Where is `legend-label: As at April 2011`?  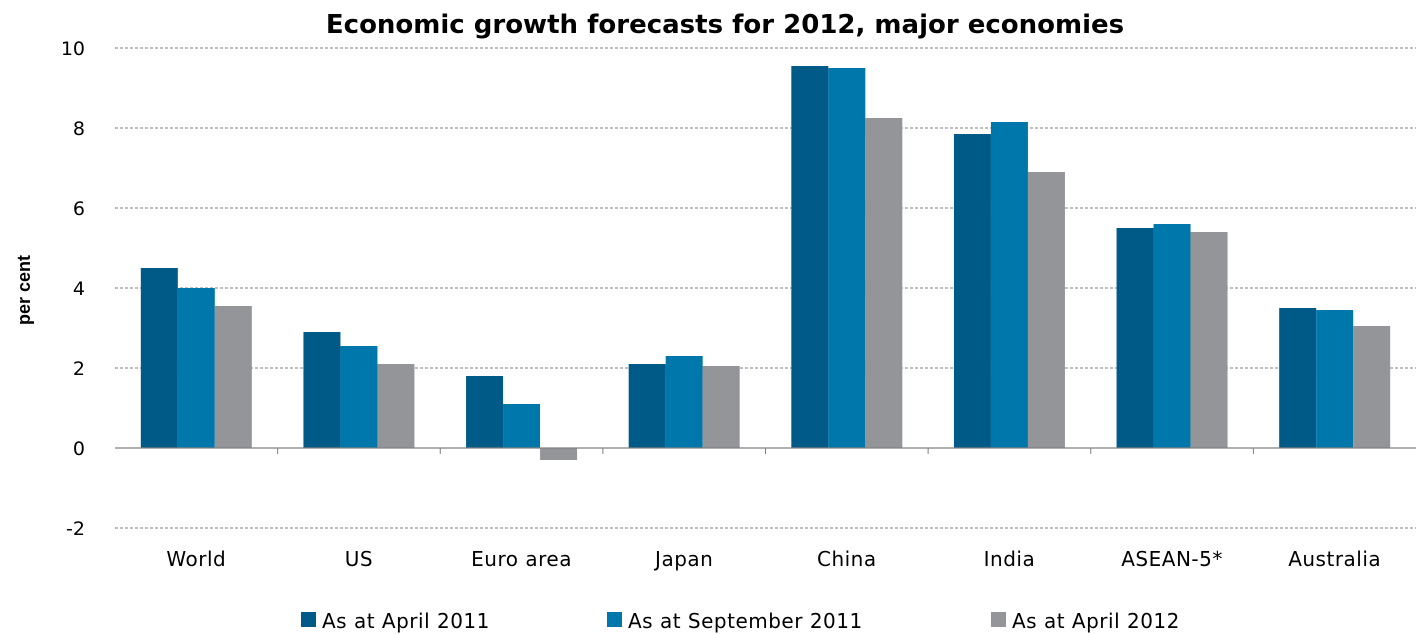 legend-label: As at April 2011 is located at coordinates (406, 621).